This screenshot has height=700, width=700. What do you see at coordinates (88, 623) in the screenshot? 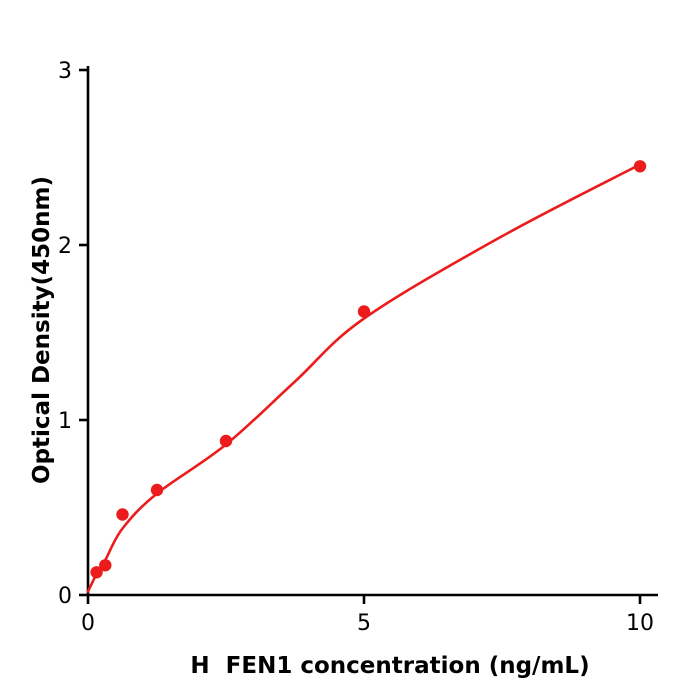
I see `x-tick-label: 0` at bounding box center [88, 623].